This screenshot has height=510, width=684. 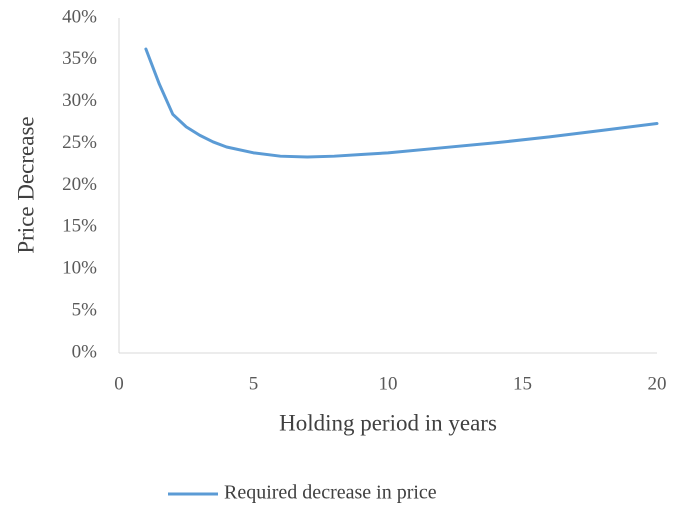 I want to click on y-tick-label: 25%, so click(x=79, y=142).